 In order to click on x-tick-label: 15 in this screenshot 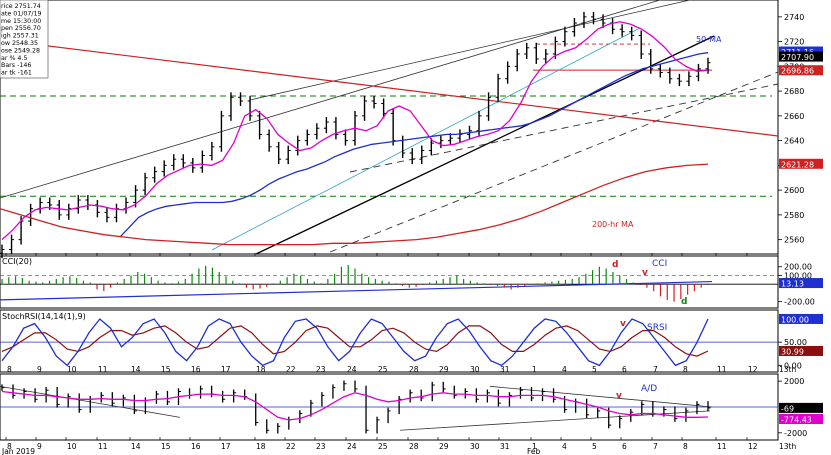, I will do `click(166, 446)`.